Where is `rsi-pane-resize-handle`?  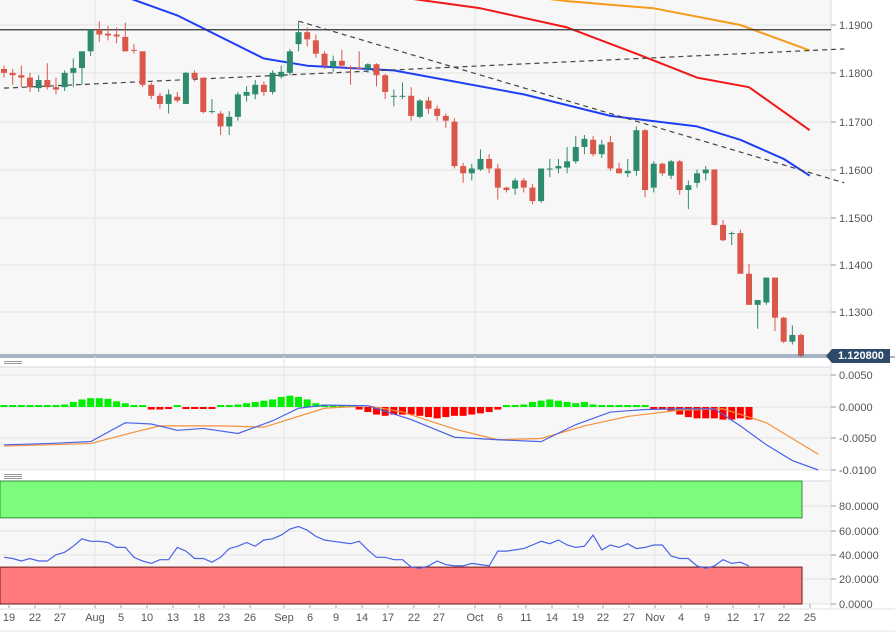 rsi-pane-resize-handle is located at coordinates (13, 477).